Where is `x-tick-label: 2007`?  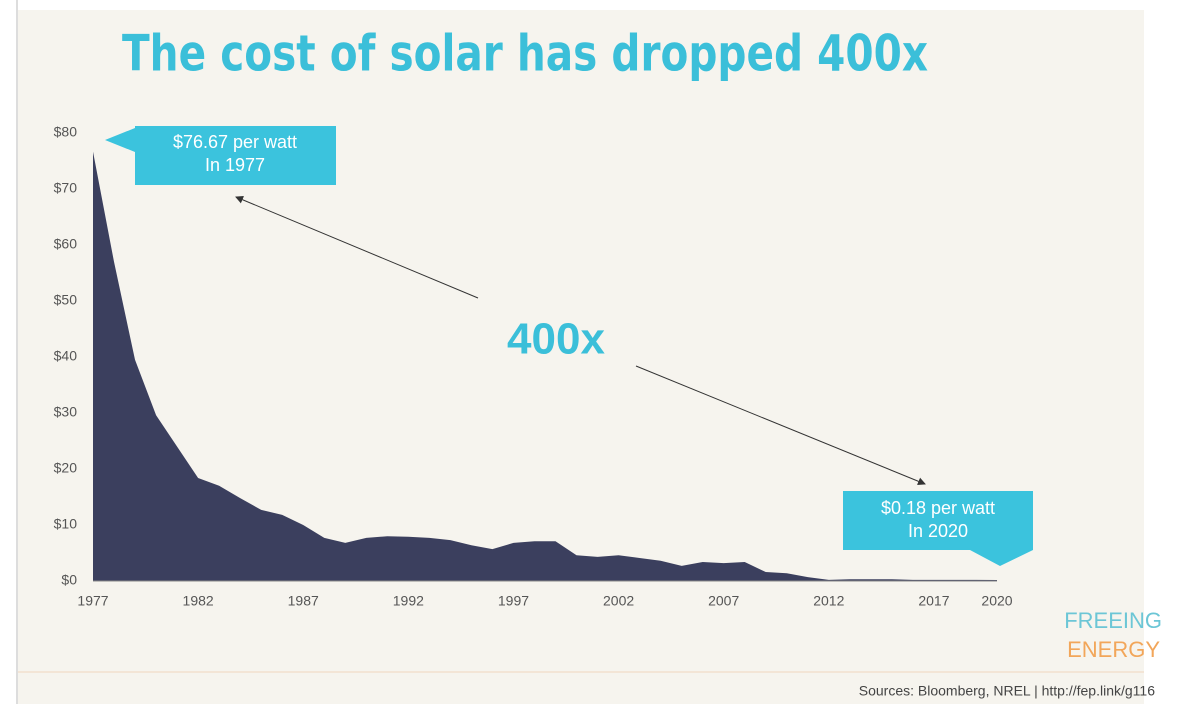 x-tick-label: 2007 is located at coordinates (723, 601).